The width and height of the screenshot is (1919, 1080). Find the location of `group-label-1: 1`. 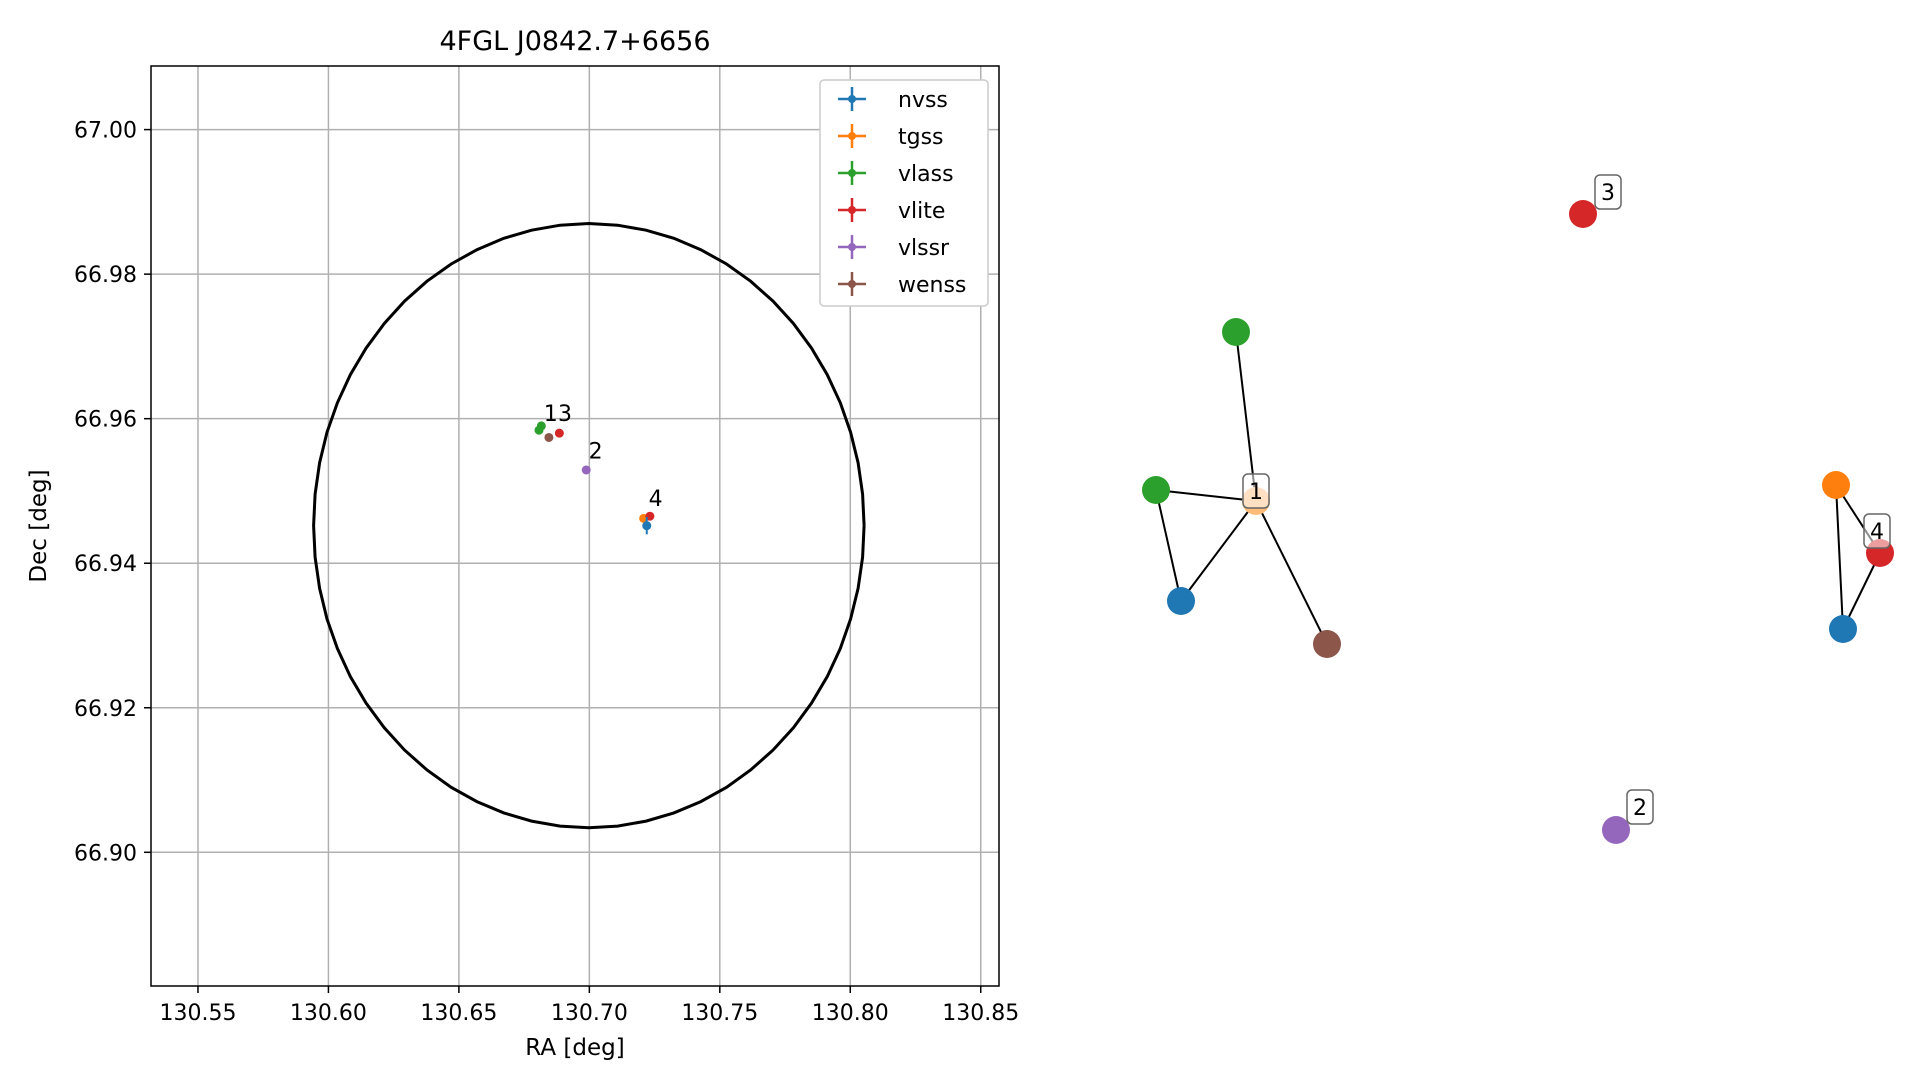

group-label-1: 1 is located at coordinates (551, 414).